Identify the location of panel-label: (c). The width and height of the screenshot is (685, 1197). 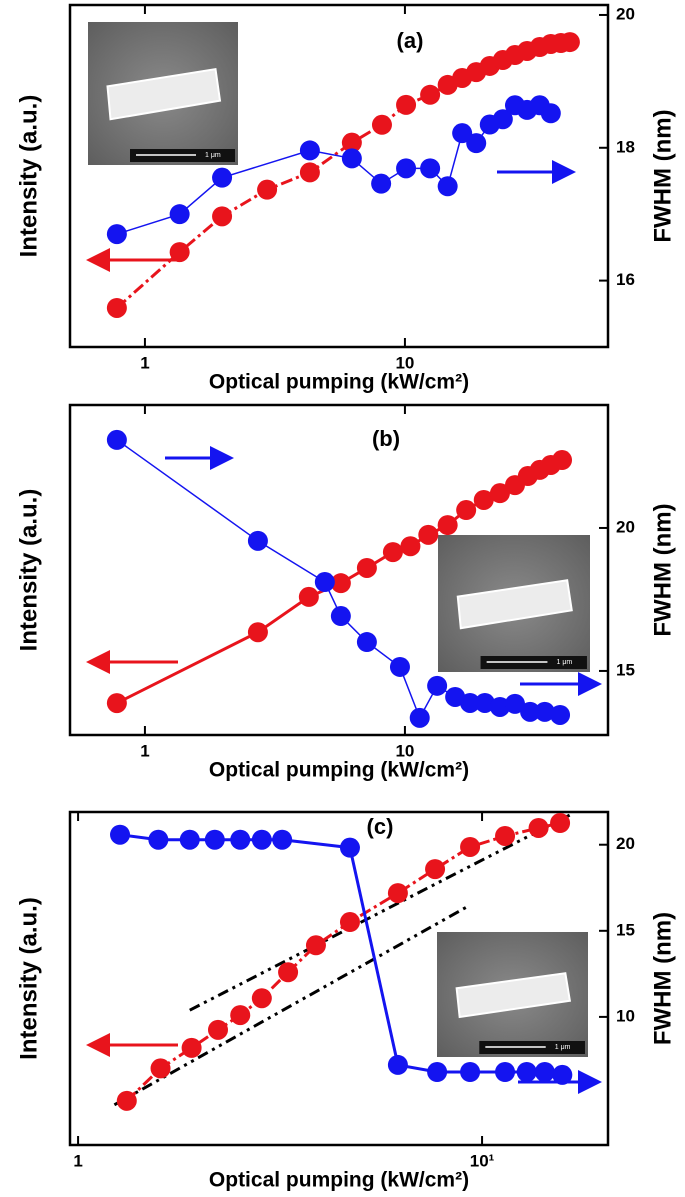
(380, 826).